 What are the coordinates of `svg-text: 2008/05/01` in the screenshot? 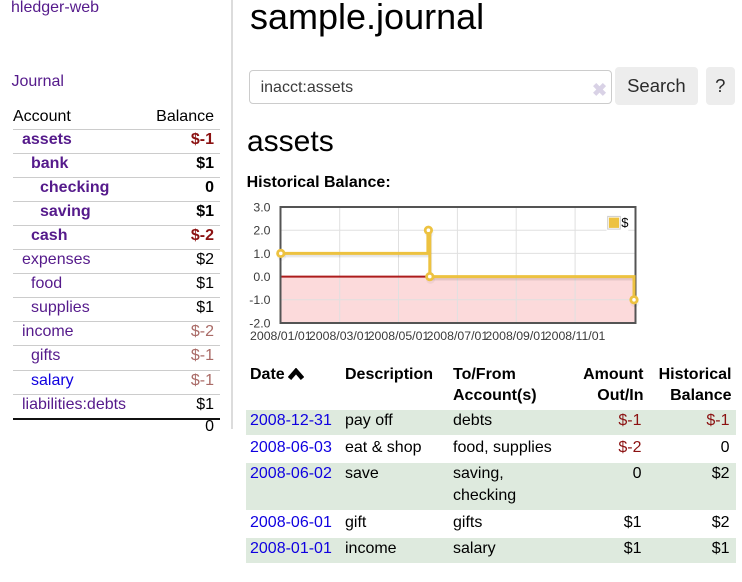 It's located at (399, 336).